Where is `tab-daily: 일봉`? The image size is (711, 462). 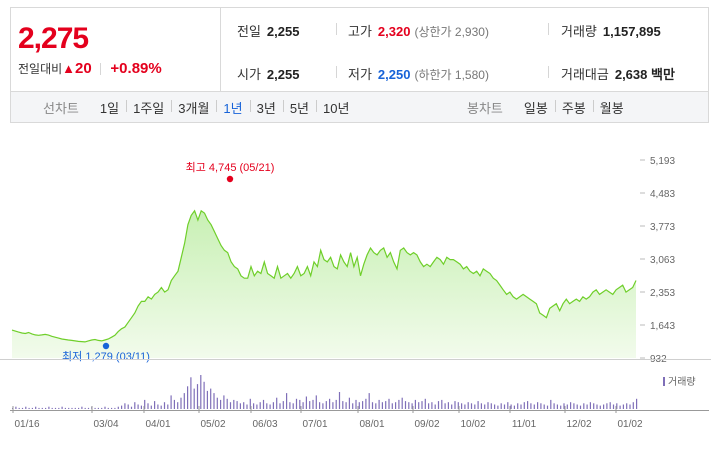
tab-daily: 일봉 is located at coordinates (535, 108).